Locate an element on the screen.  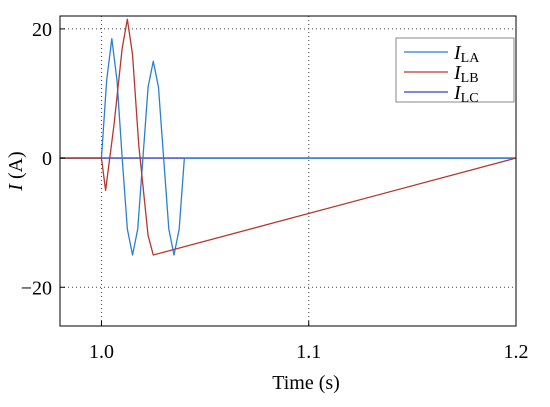
y-axis-label: I (A) is located at coordinates (16, 171).